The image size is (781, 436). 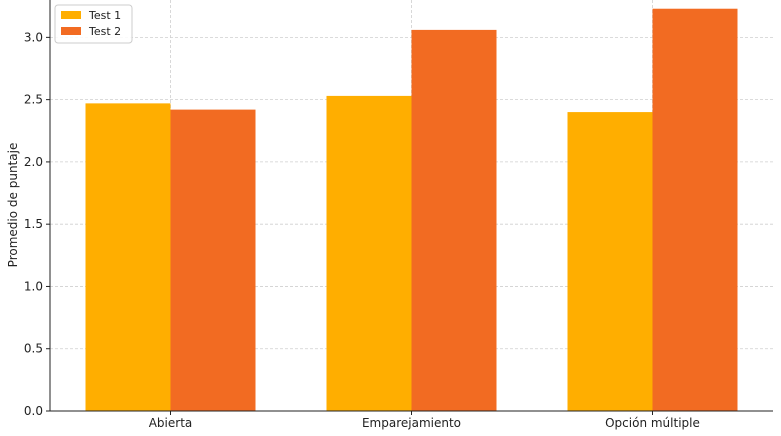 I want to click on y-tick-label: 1.5, so click(x=33, y=224).